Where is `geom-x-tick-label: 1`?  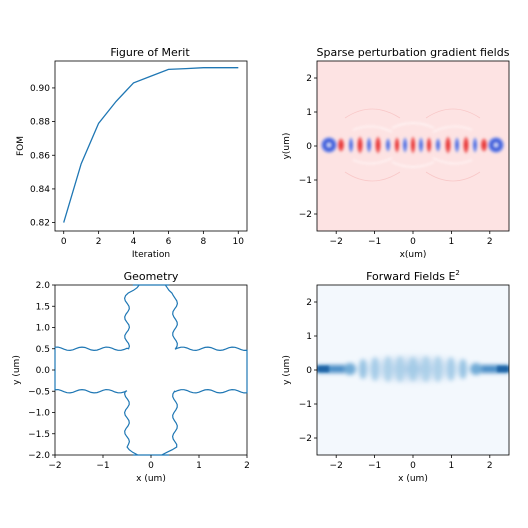 geom-x-tick-label: 1 is located at coordinates (199, 466).